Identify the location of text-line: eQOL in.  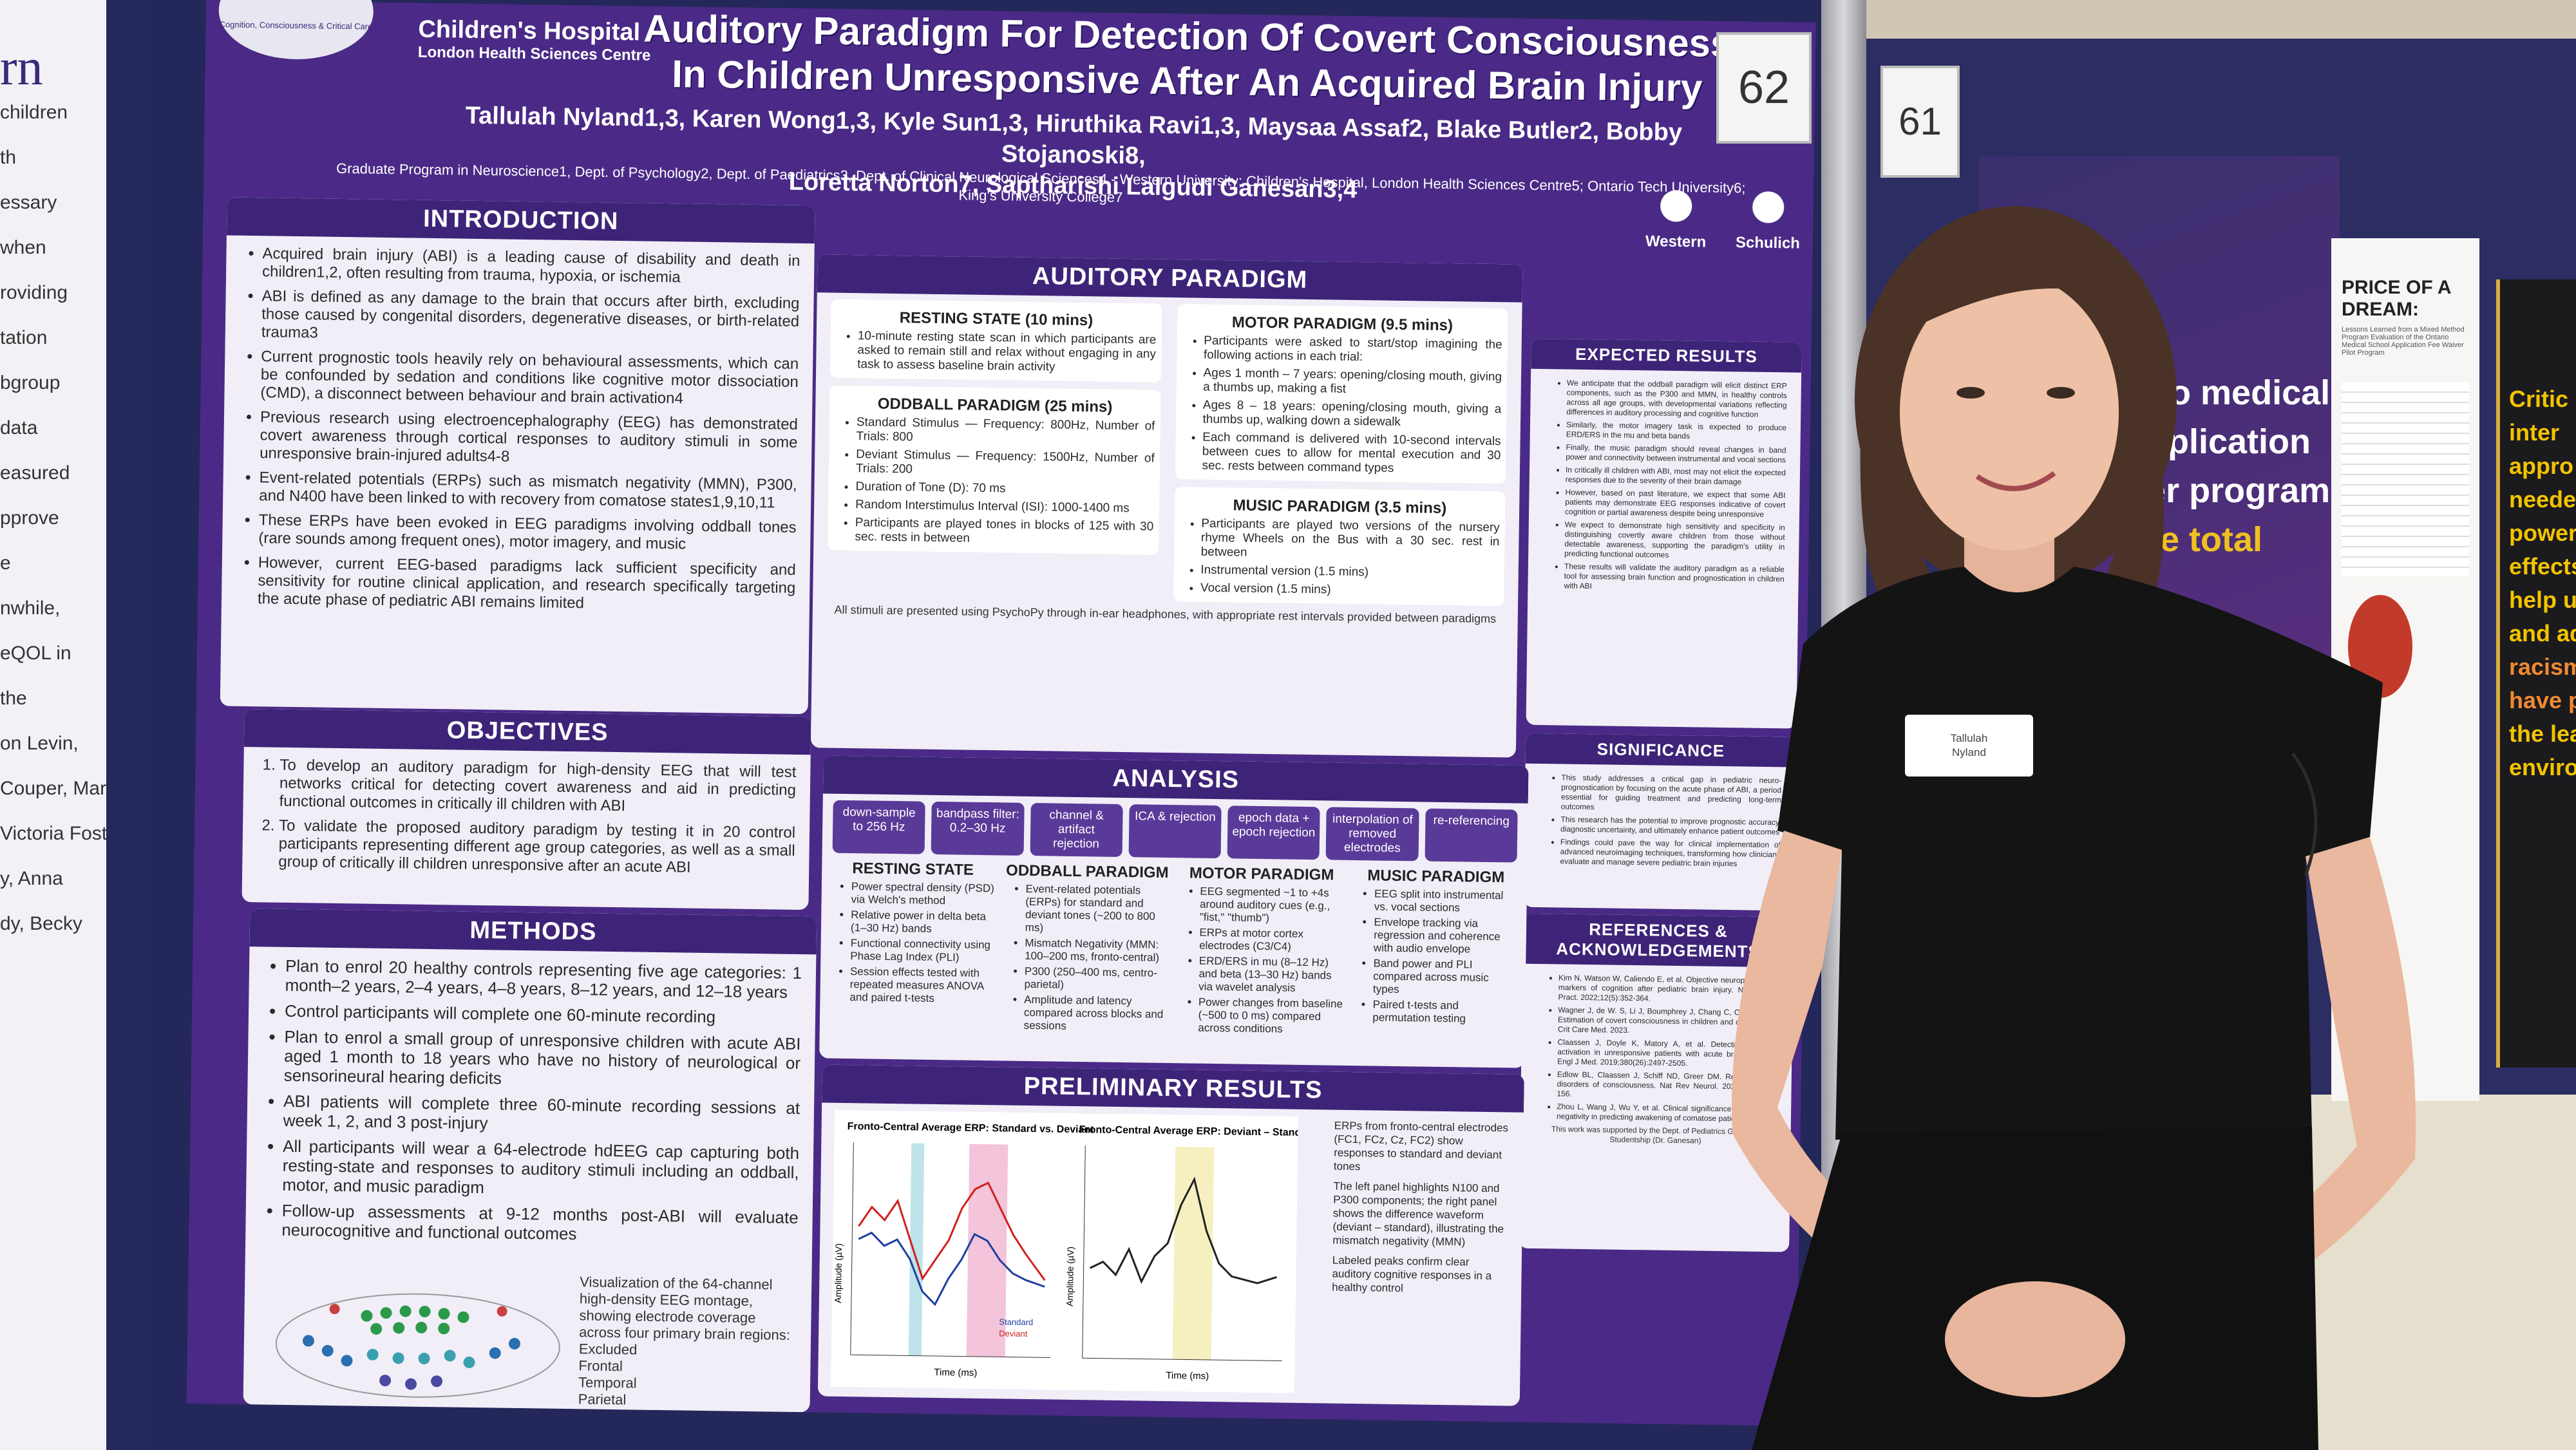
(36, 653).